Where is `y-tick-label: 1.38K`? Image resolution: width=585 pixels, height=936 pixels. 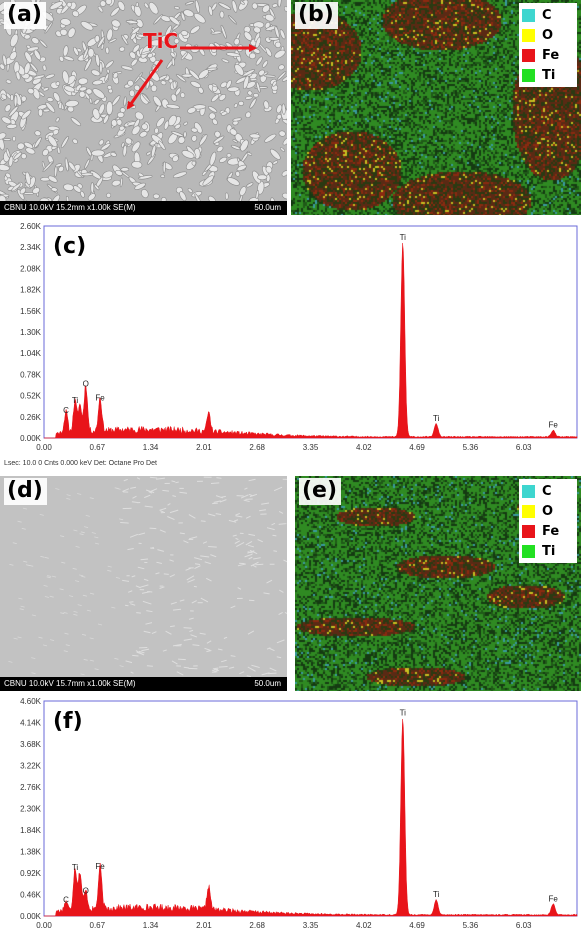 y-tick-label: 1.38K is located at coordinates (31, 852).